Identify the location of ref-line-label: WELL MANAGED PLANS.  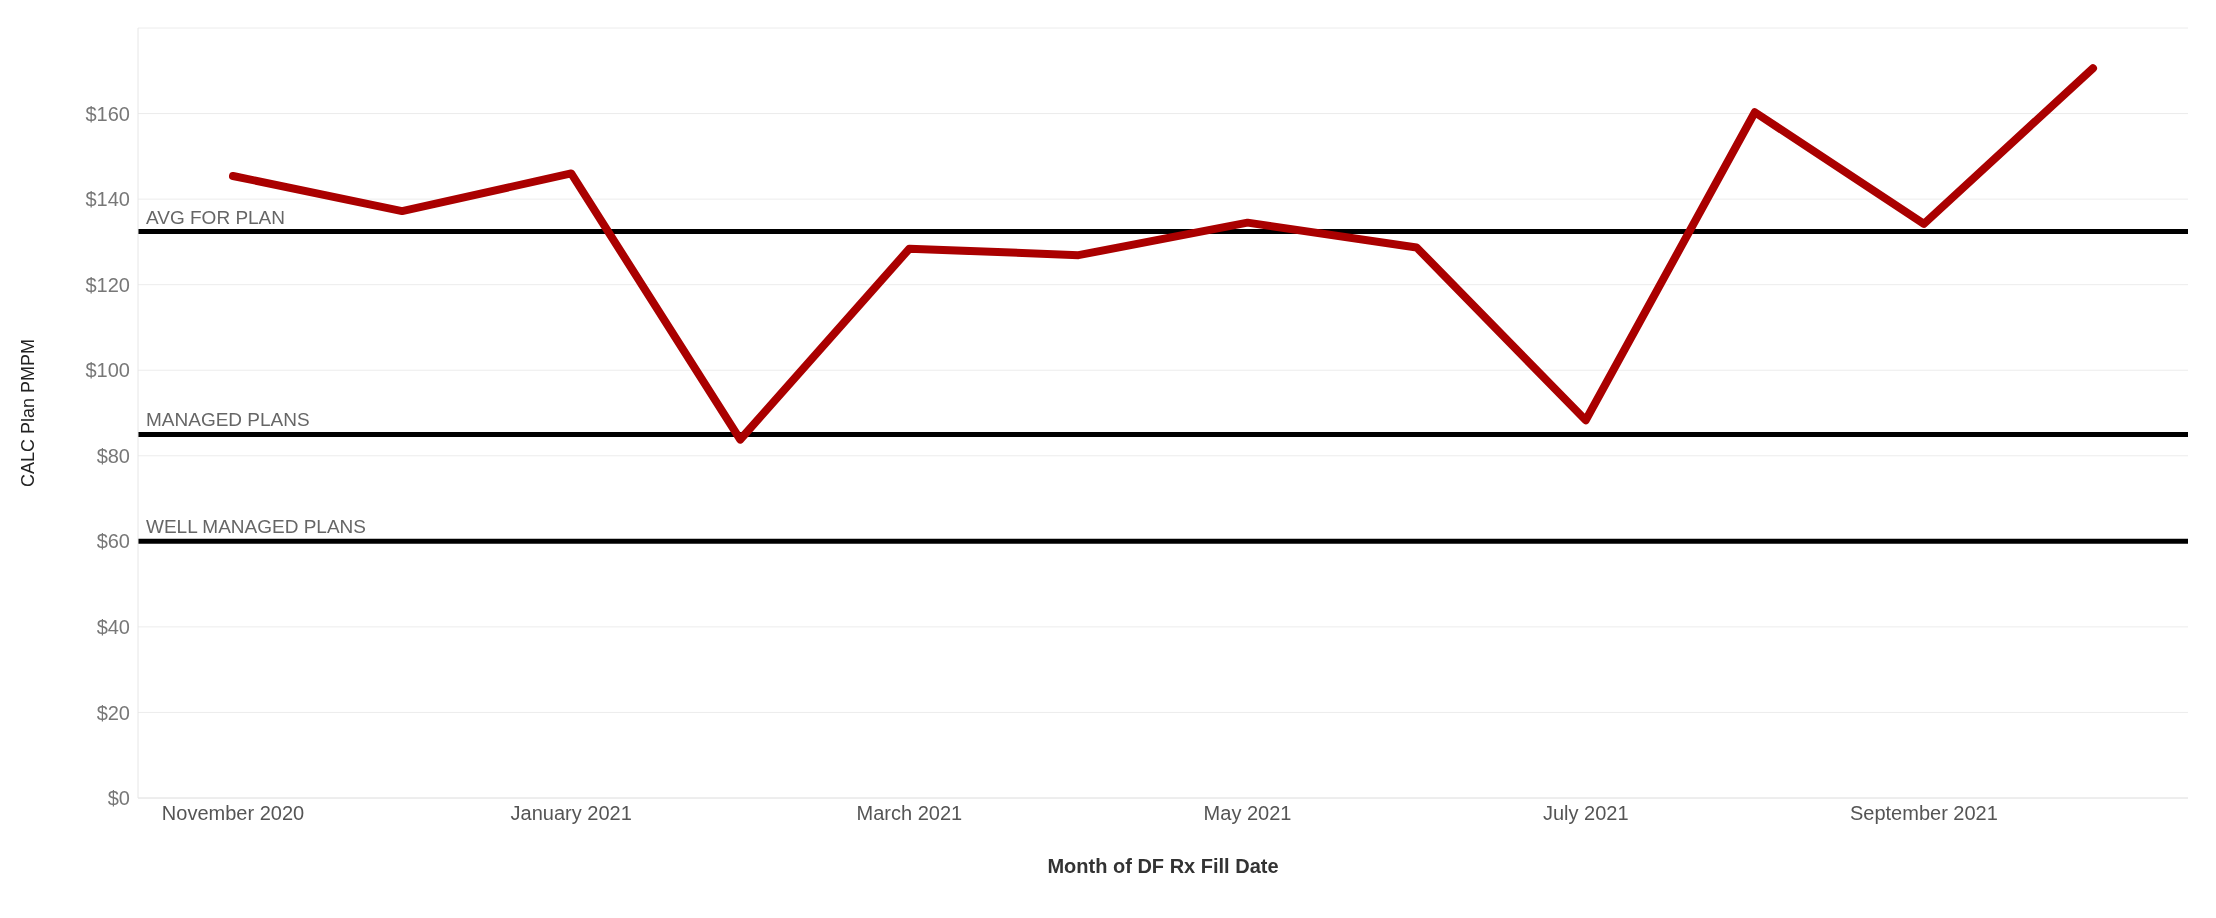
(256, 527).